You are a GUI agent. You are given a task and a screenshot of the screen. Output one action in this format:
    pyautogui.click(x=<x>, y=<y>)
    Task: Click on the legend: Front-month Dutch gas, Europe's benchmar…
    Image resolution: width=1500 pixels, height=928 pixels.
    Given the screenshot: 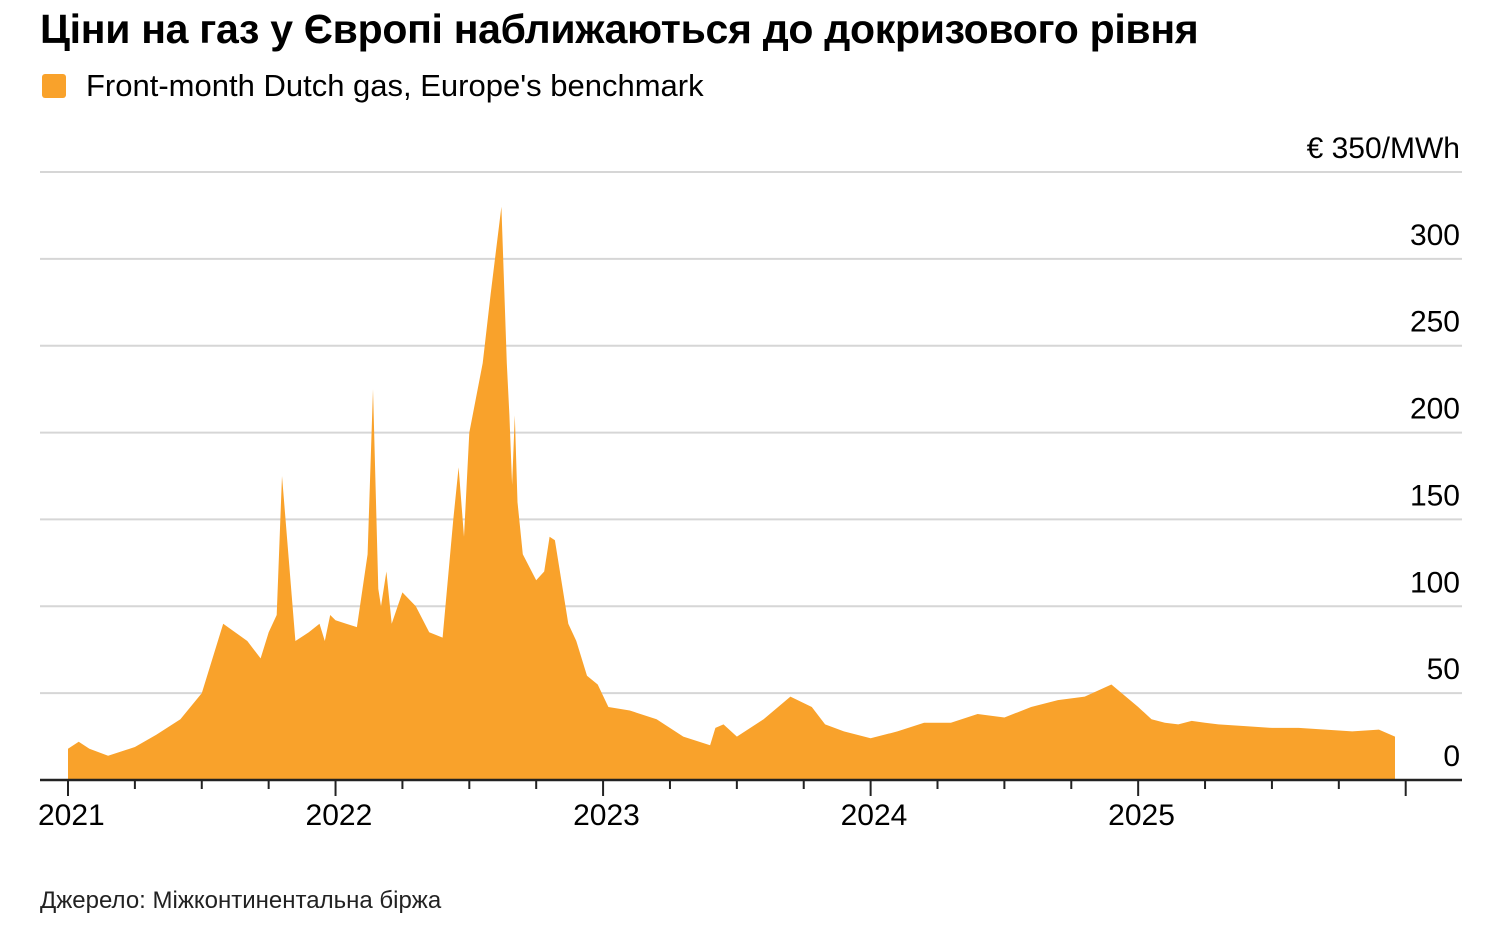 What is the action you would take?
    pyautogui.click(x=373, y=86)
    